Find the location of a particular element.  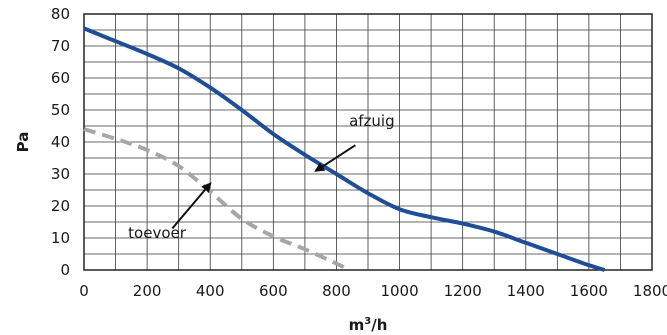

y-tick-label: 60 is located at coordinates (60, 78).